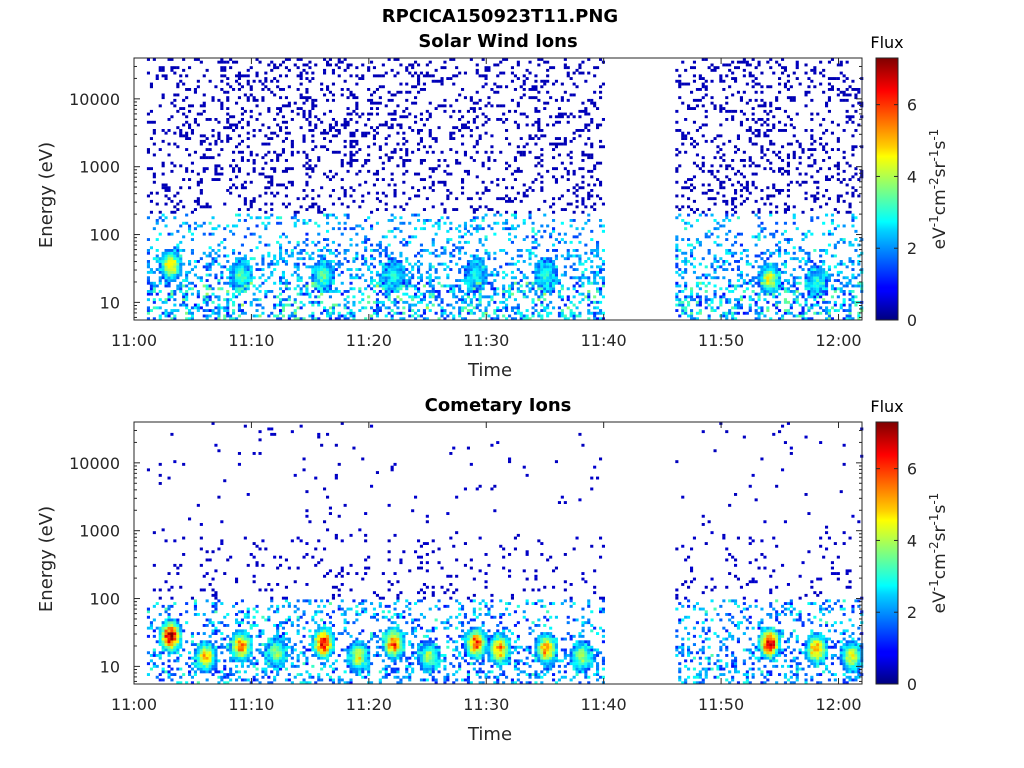 This screenshot has height=768, width=1024. Describe the element at coordinates (498, 41) in the screenshot. I see `panel-title-solar-wind: Solar Wind Ions` at that location.